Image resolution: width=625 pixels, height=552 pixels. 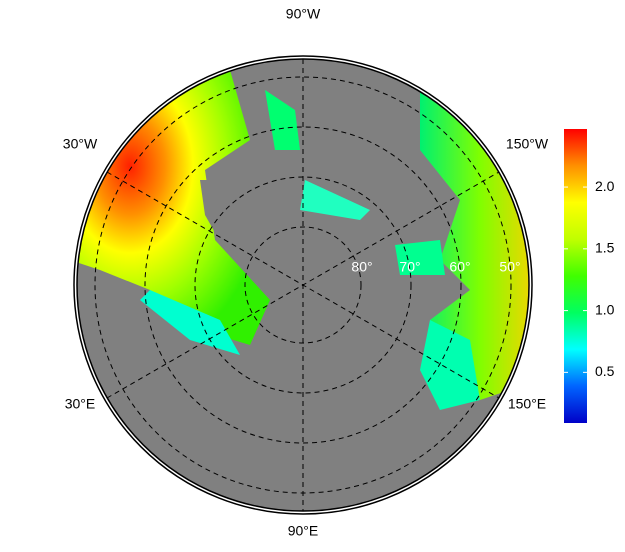 I want to click on meridian-label: 150°E, so click(x=527, y=404).